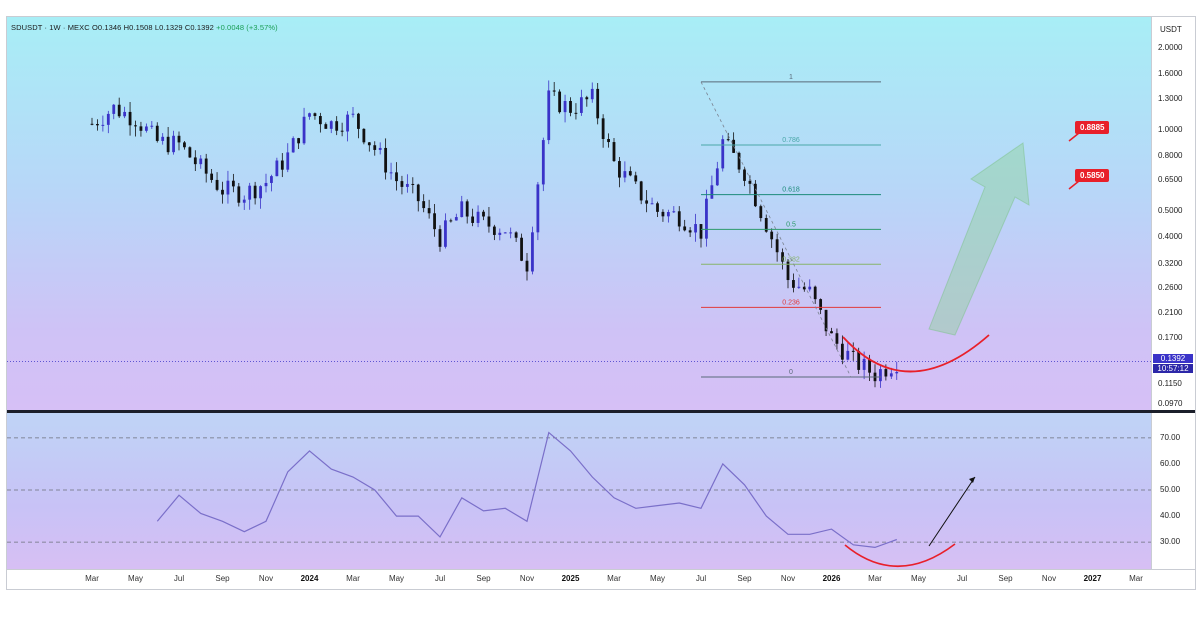  What do you see at coordinates (979, 239) in the screenshot?
I see `target-arrow` at bounding box center [979, 239].